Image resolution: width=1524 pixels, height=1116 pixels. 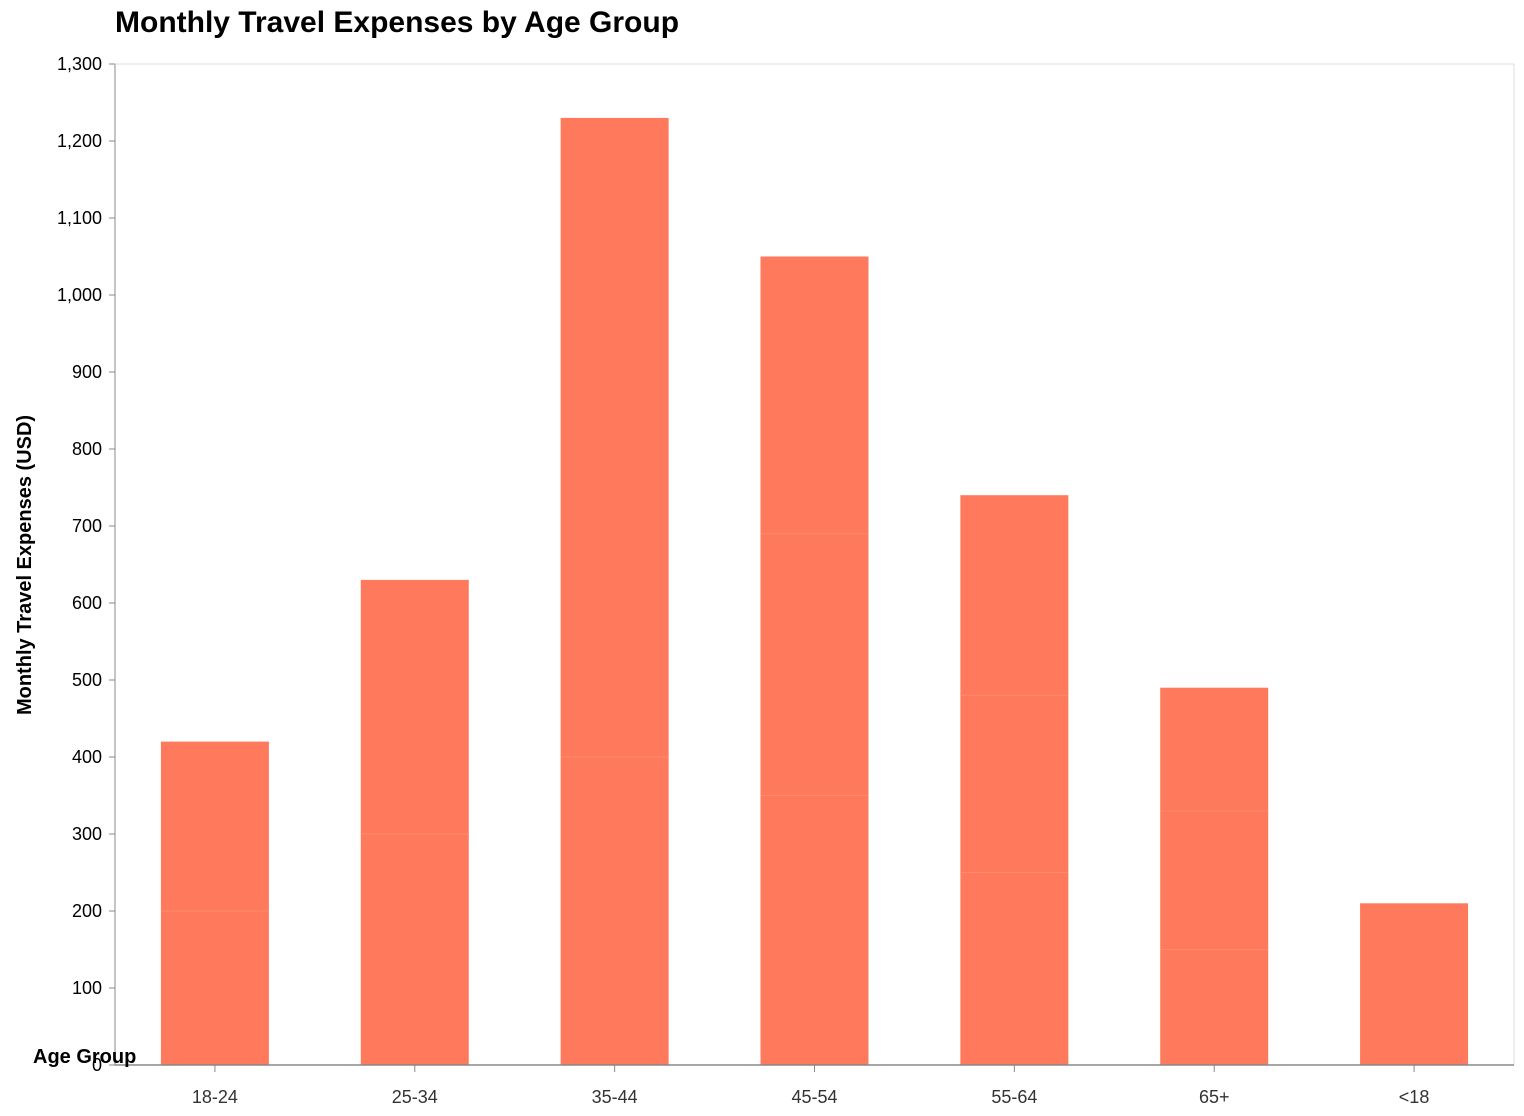 I want to click on y-axis-title: Monthly Travel Expenses (USD), so click(x=25, y=565).